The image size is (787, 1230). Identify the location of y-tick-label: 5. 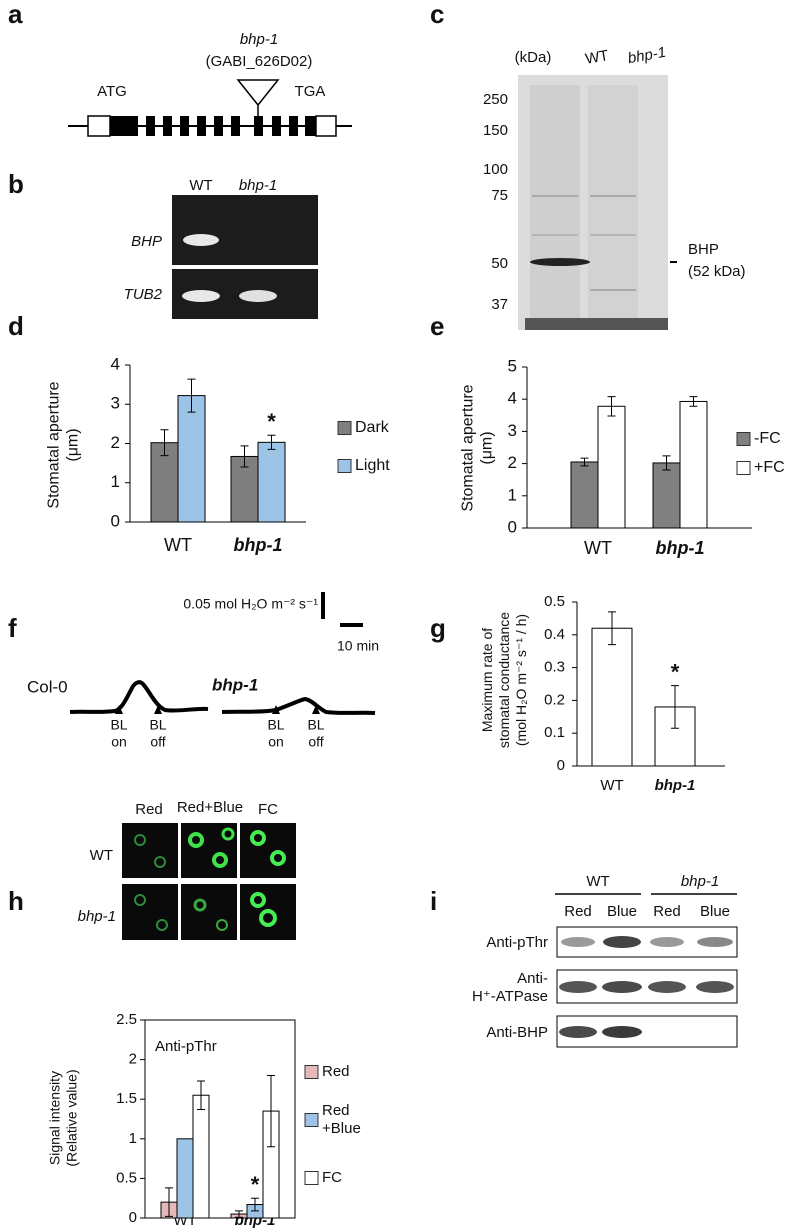
(512, 365).